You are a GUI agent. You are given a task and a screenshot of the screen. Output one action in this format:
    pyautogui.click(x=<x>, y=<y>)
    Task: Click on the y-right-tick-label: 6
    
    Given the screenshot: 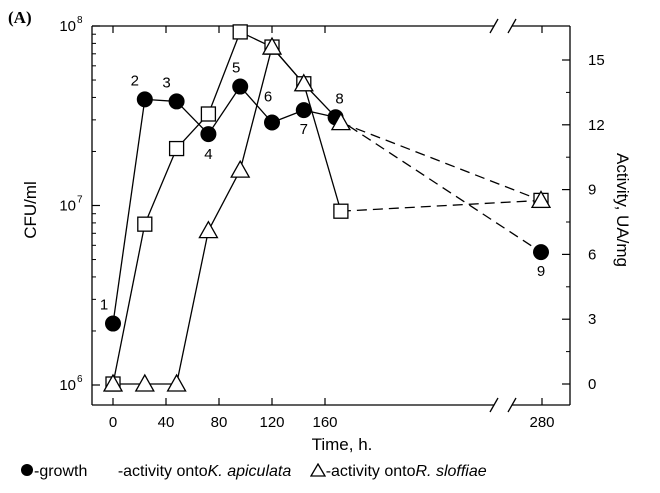 What is the action you would take?
    pyautogui.click(x=592, y=254)
    